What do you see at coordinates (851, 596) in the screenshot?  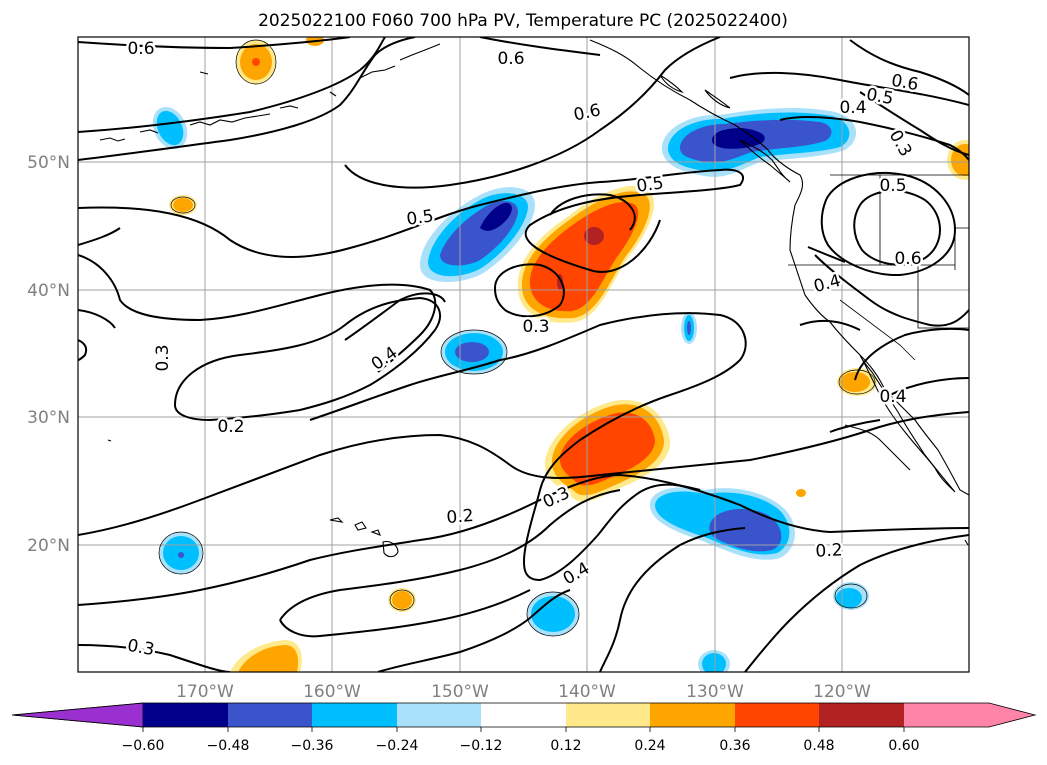 I see `anomaly-cold-small-119w` at bounding box center [851, 596].